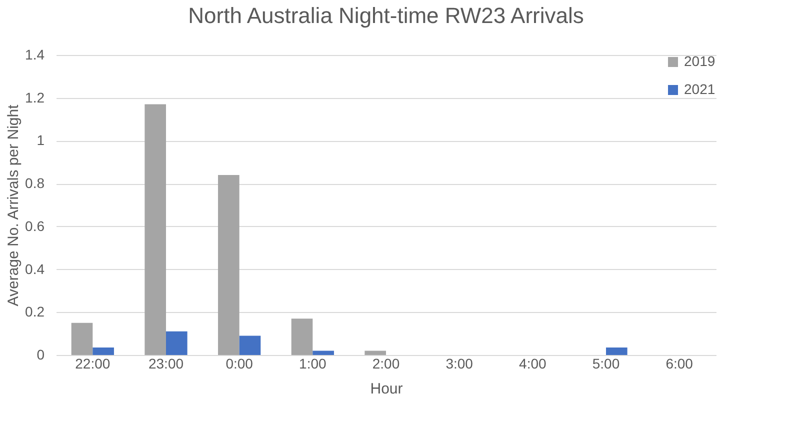  What do you see at coordinates (386, 364) in the screenshot?
I see `x-tick-label: 2:00` at bounding box center [386, 364].